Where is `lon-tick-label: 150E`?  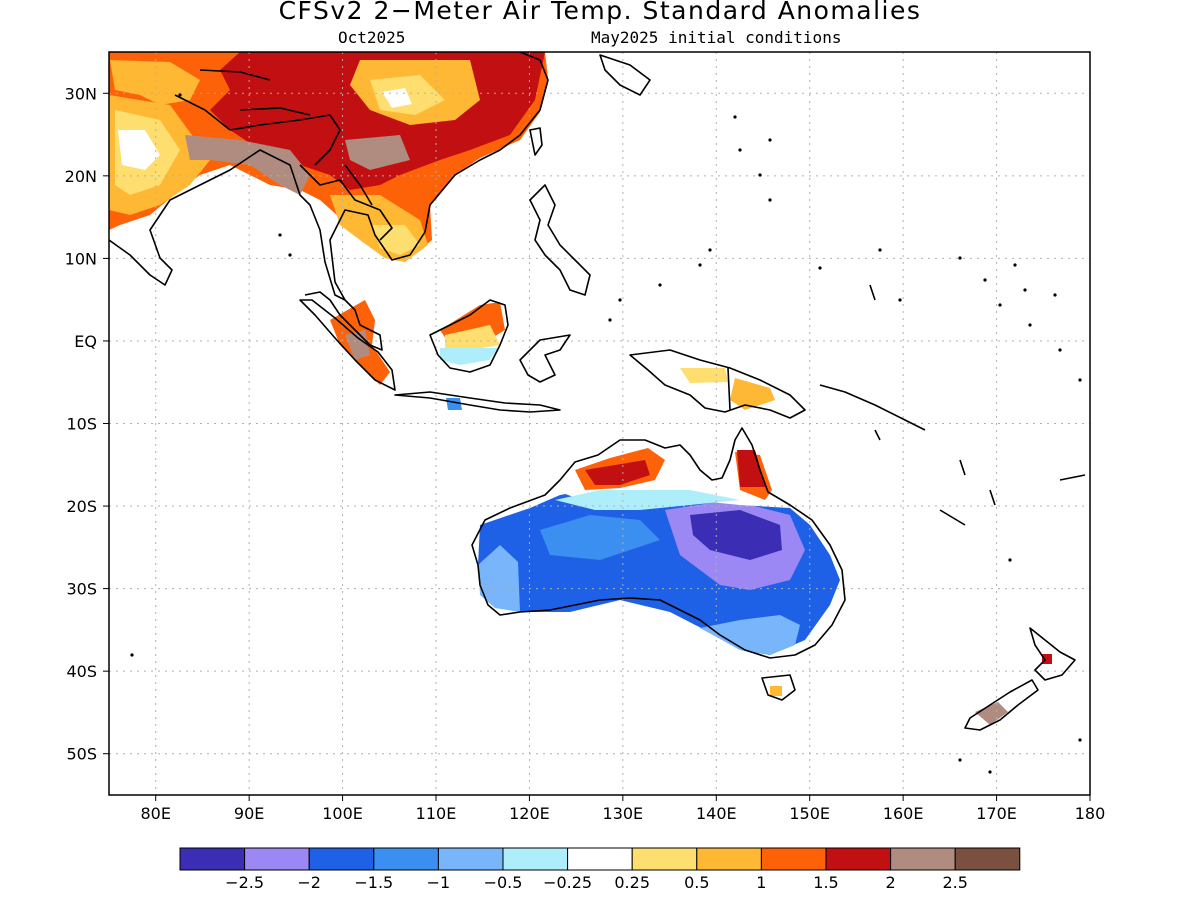
lon-tick-label: 150E is located at coordinates (809, 813).